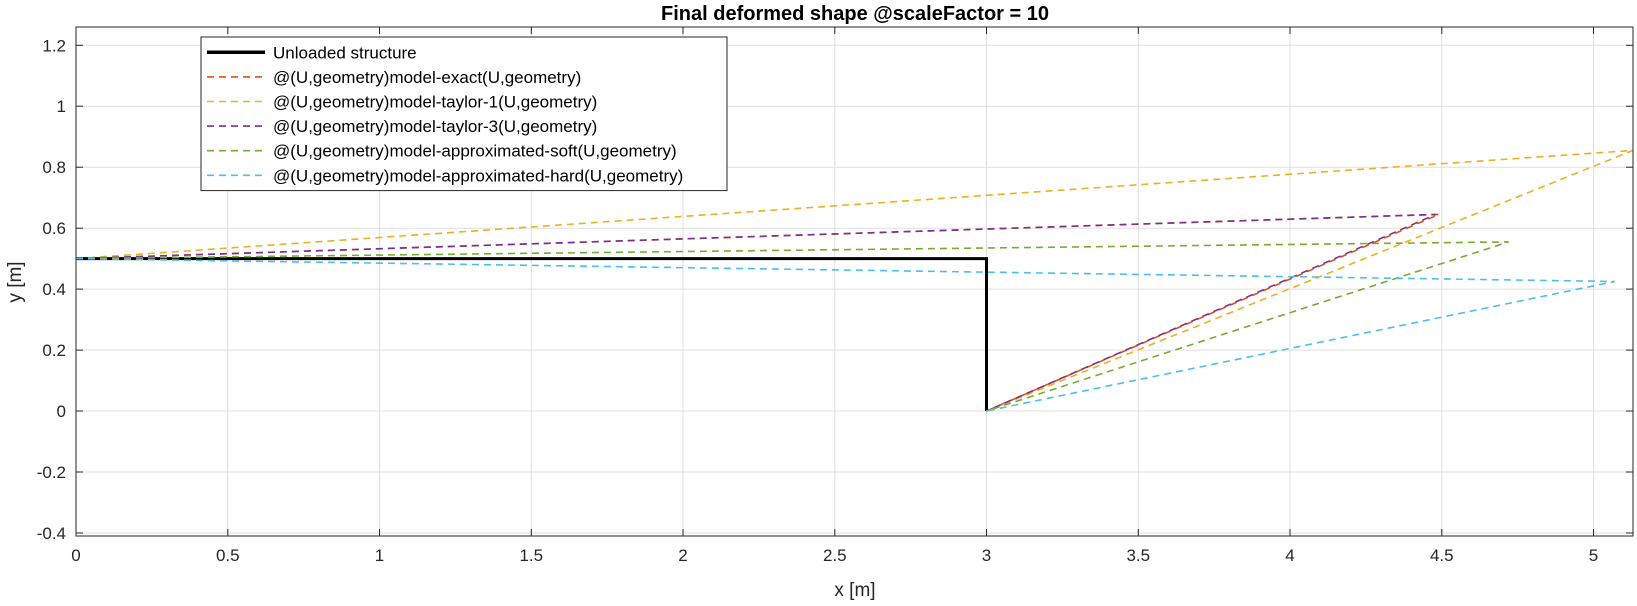 This screenshot has width=1637, height=606. I want to click on y-tick-label: 0.6, so click(54, 228).